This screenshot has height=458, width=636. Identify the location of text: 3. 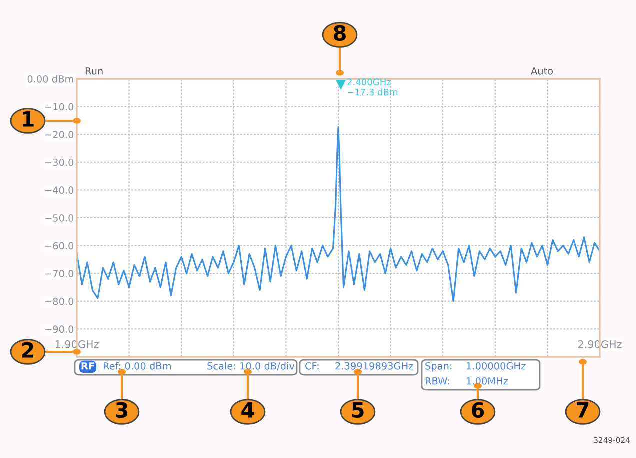
(122, 410).